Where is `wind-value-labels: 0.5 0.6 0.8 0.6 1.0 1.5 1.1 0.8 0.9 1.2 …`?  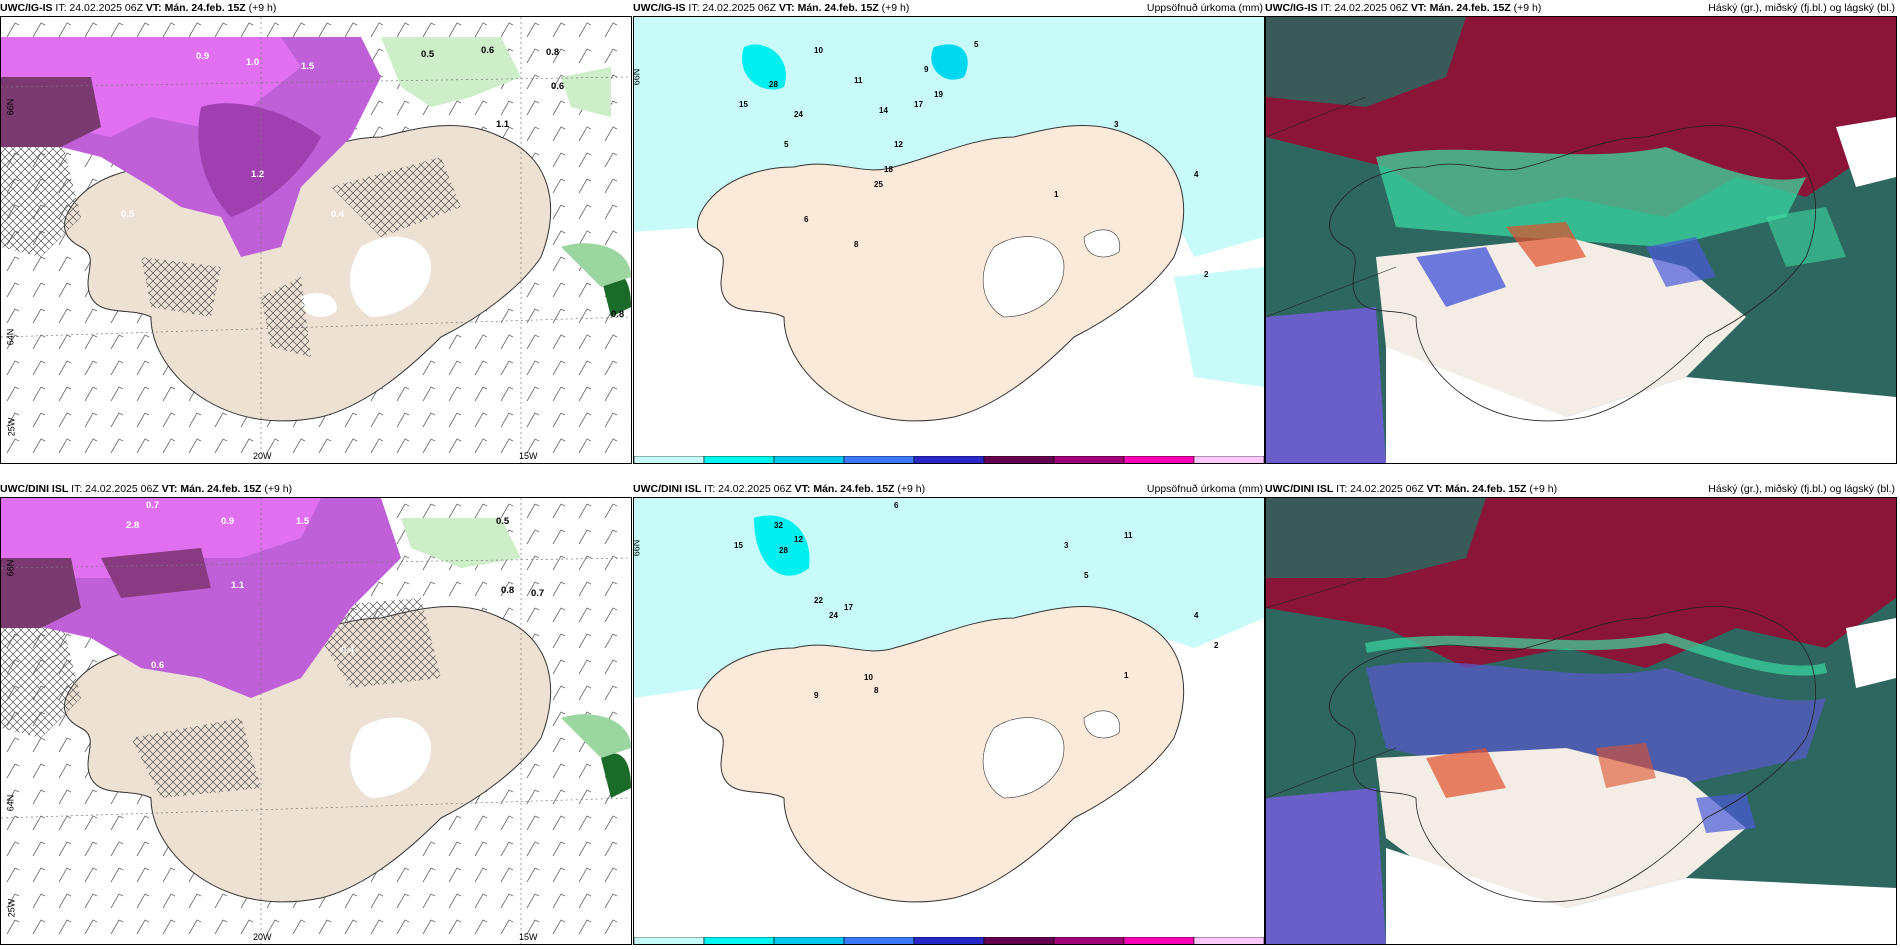
wind-value-labels: 0.5 0.6 0.8 0.6 1.0 1.5 1.1 0.8 0.9 1.2 … is located at coordinates (372, 182).